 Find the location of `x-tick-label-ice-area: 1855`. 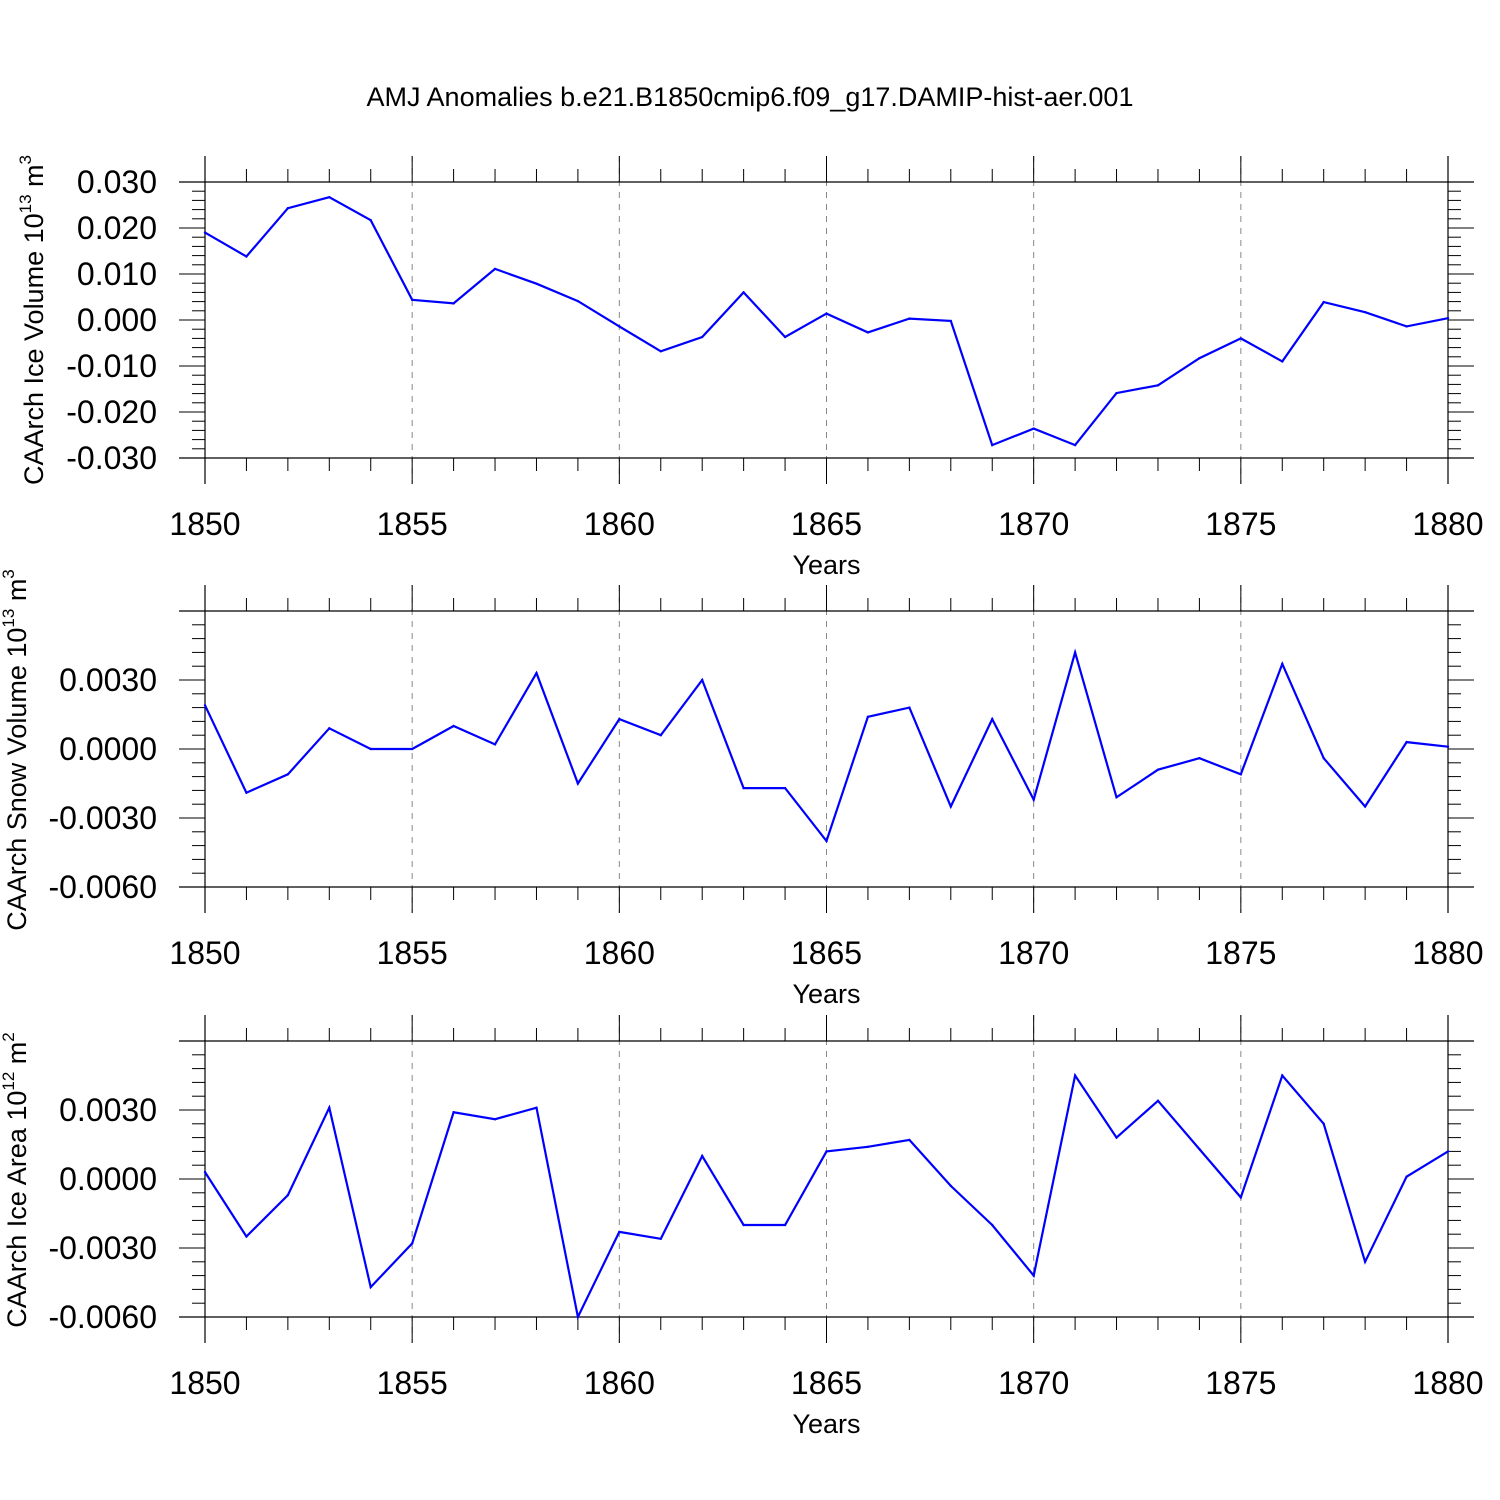

x-tick-label-ice-area: 1855 is located at coordinates (412, 1383).